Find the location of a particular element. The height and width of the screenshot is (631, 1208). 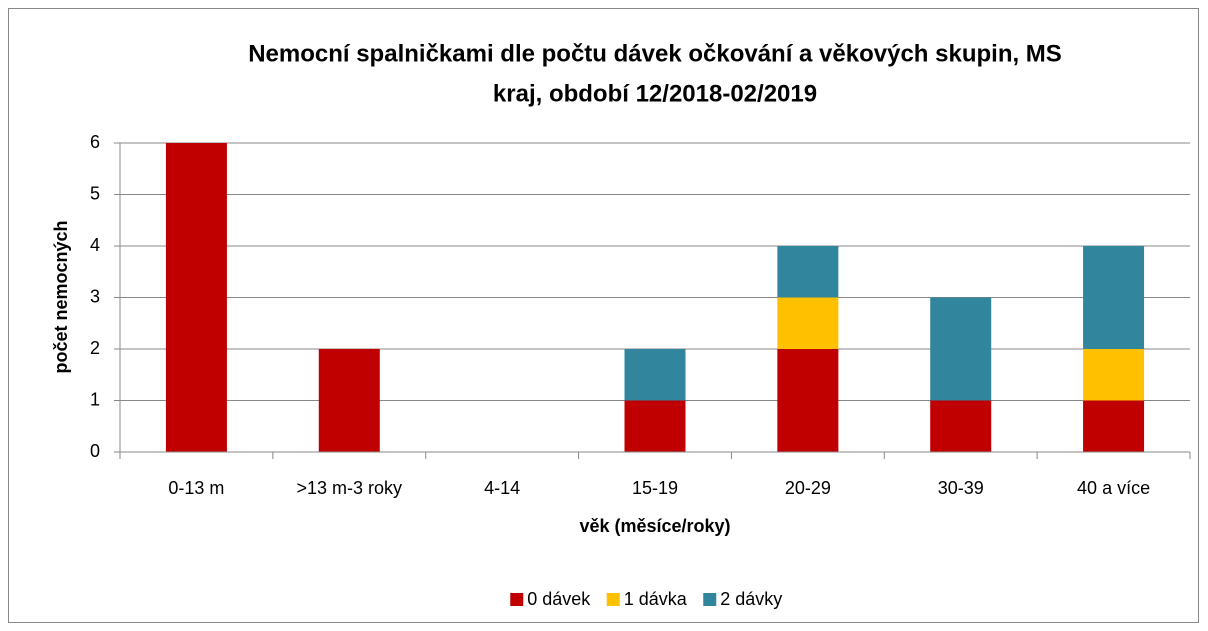

y-tick-label: 1 is located at coordinates (95, 399).